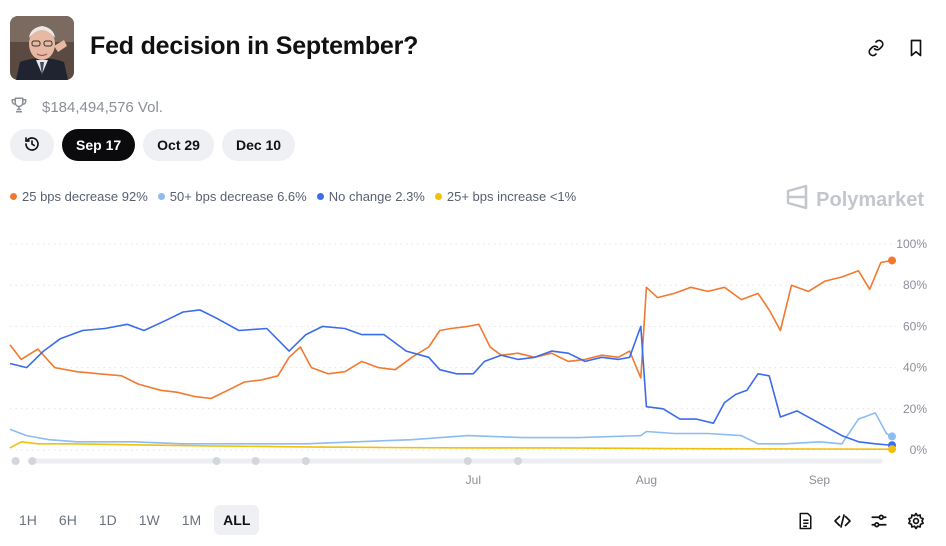 Image resolution: width=946 pixels, height=546 pixels. What do you see at coordinates (238, 196) in the screenshot?
I see `legend-label: 50+ bps decrease 6.6%` at bounding box center [238, 196].